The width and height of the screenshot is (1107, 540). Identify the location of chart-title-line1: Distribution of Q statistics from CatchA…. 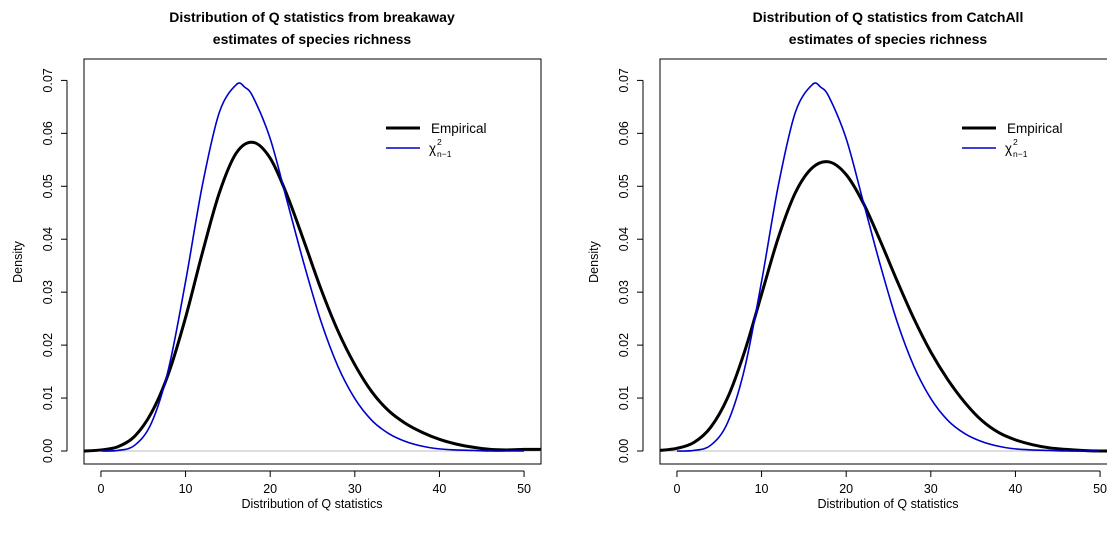
(888, 17).